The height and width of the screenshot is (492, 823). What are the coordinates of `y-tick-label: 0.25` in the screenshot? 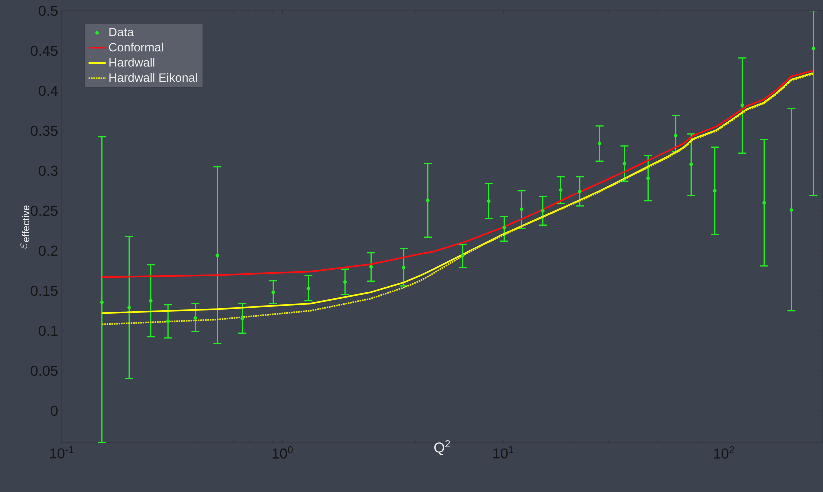 It's located at (44, 211).